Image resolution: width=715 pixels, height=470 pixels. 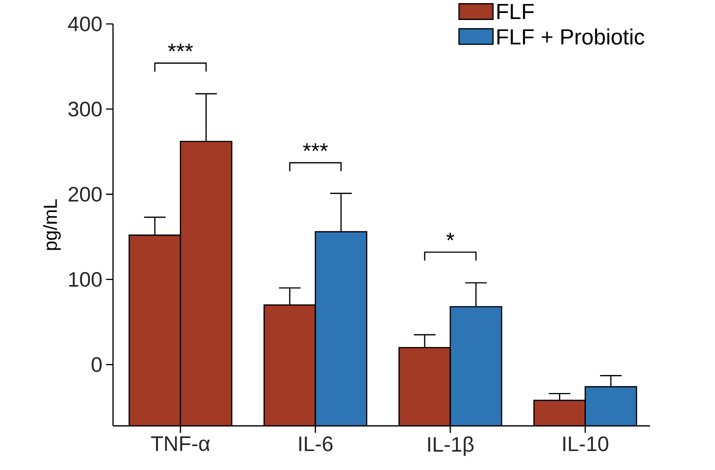 I want to click on x-tick-label: IL-6, so click(x=315, y=444).